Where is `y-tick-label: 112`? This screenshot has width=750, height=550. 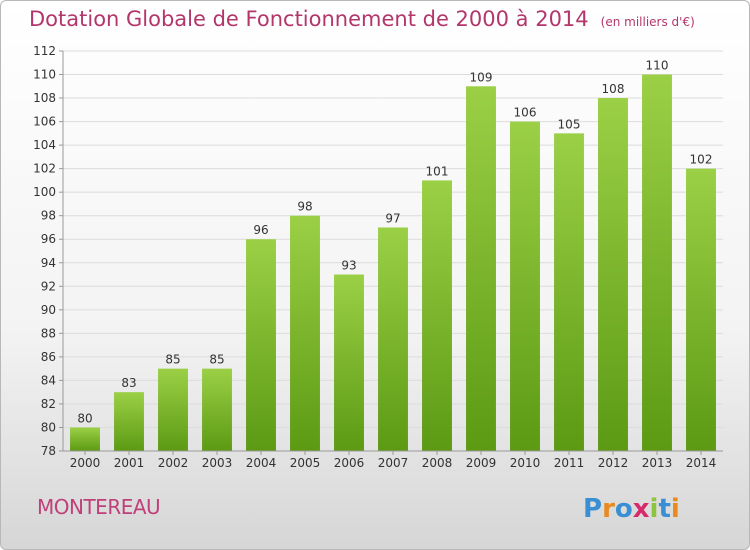
y-tick-label: 112 is located at coordinates (44, 51).